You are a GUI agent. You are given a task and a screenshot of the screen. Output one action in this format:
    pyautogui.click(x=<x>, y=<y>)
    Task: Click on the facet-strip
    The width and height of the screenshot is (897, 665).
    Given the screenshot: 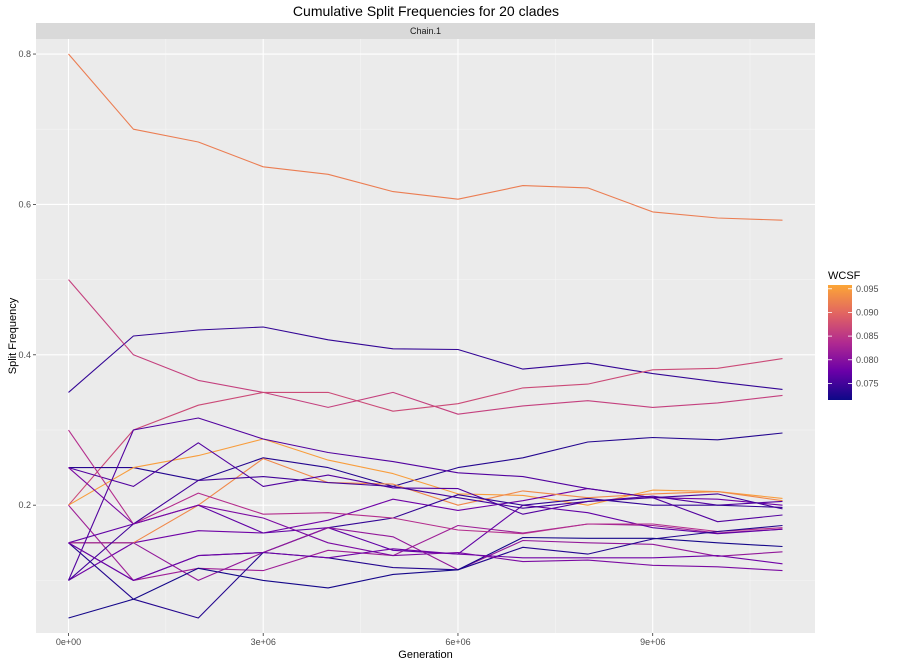 What is the action you would take?
    pyautogui.click(x=425, y=31)
    